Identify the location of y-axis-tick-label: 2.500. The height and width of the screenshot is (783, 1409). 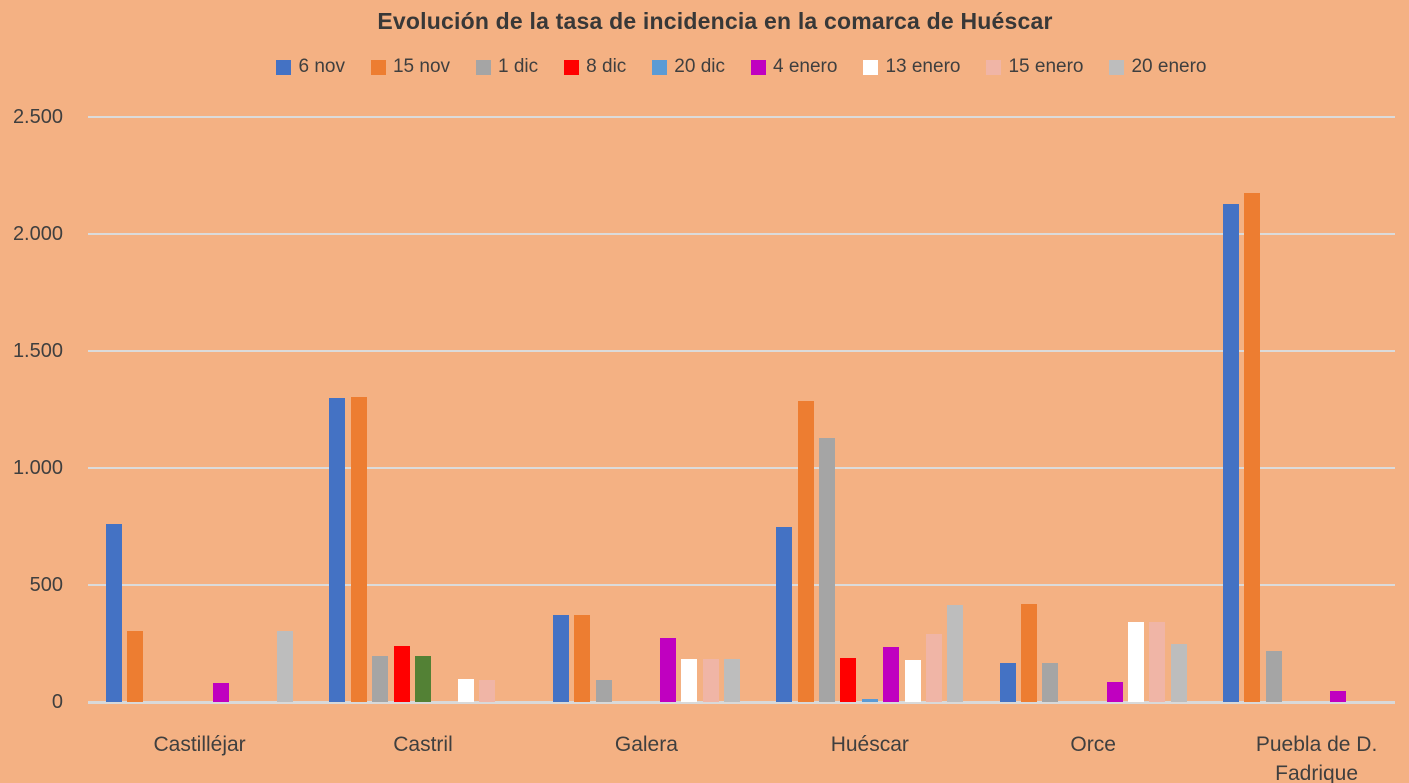
(37, 117).